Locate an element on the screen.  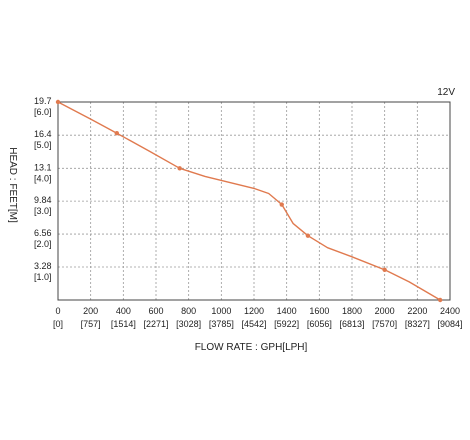
x-tick-label: 2200 is located at coordinates (417, 311).